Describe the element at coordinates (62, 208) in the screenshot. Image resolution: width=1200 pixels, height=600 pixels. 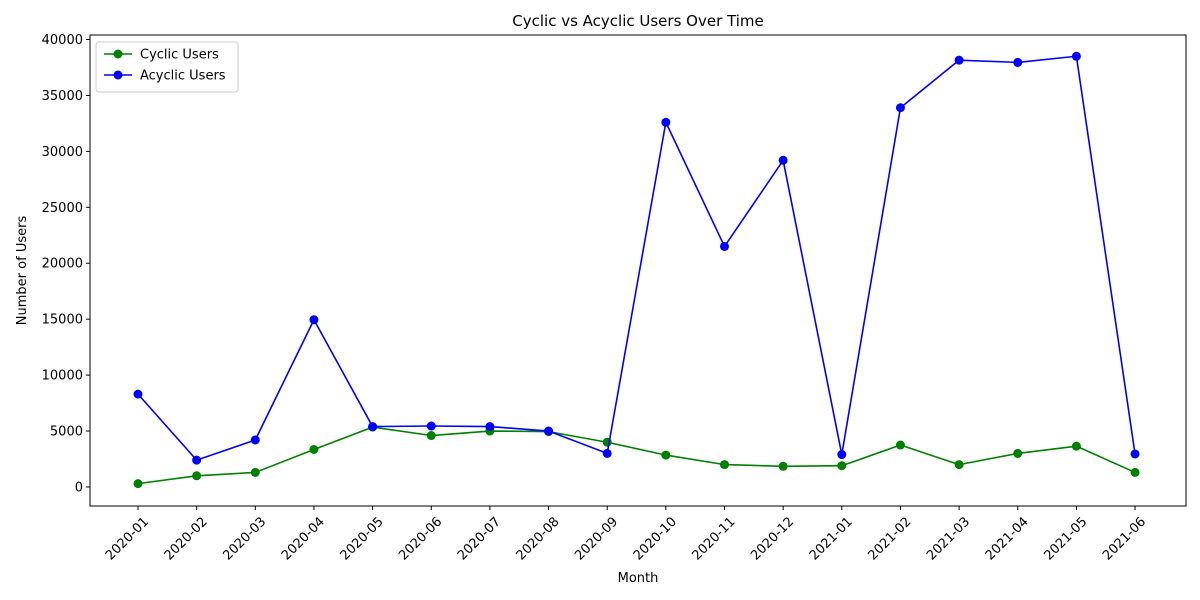
I see `y-tick-label: 25000` at that location.